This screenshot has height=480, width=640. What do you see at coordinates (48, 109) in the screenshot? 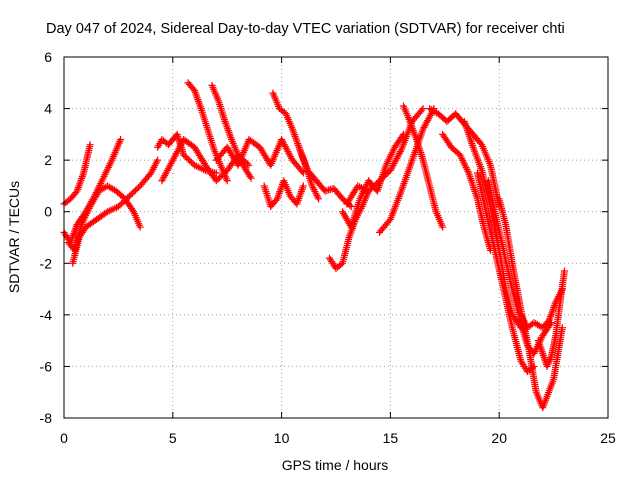
I see `y-tick-label: 4` at bounding box center [48, 109].